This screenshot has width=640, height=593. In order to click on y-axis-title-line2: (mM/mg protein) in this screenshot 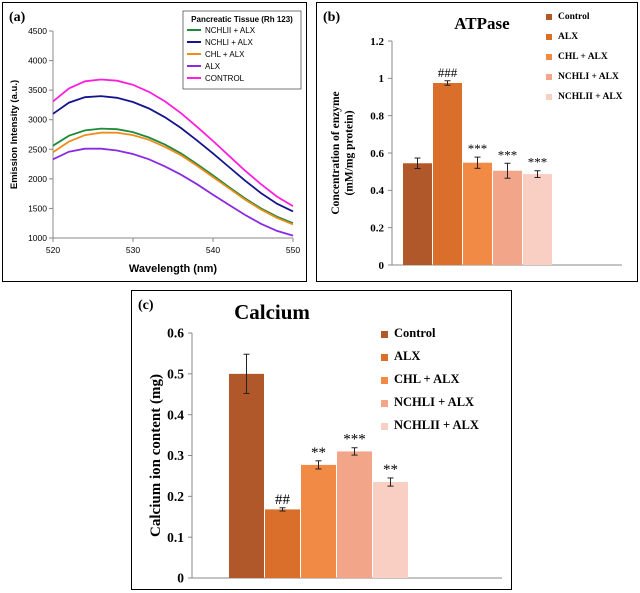, I will do `click(350, 152)`.